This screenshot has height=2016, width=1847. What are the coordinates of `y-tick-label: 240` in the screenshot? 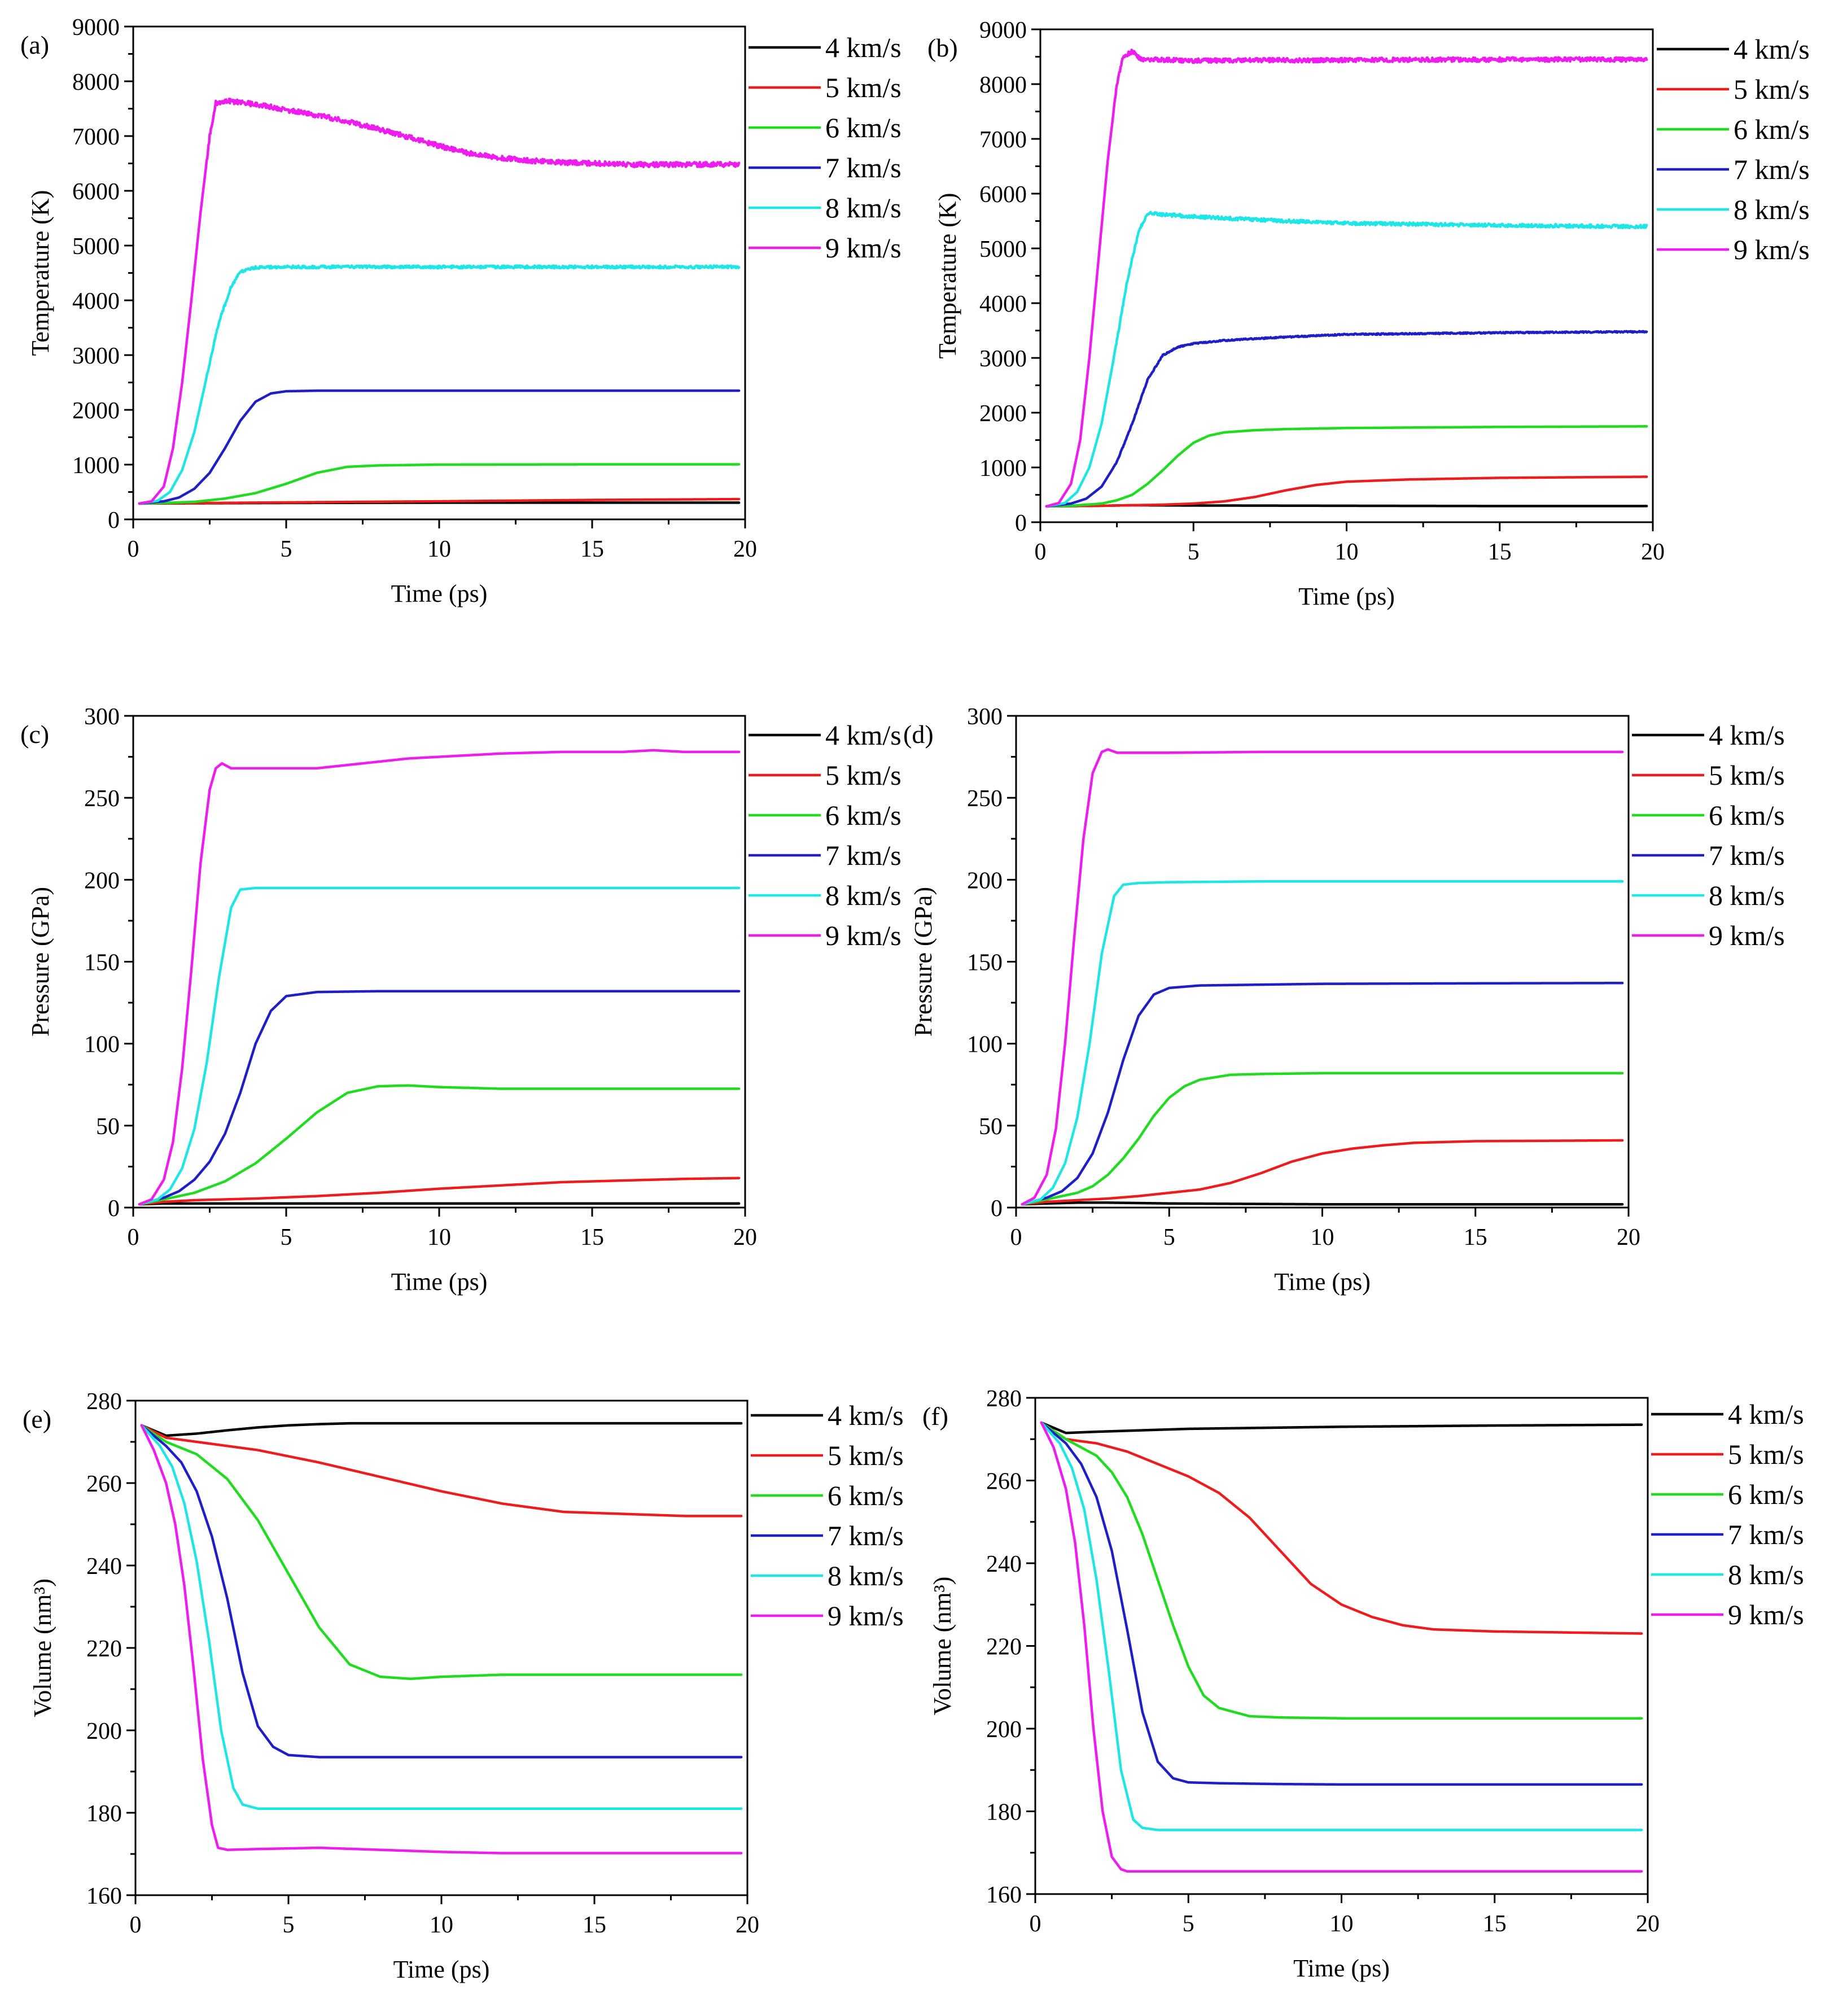 It's located at (104, 1567).